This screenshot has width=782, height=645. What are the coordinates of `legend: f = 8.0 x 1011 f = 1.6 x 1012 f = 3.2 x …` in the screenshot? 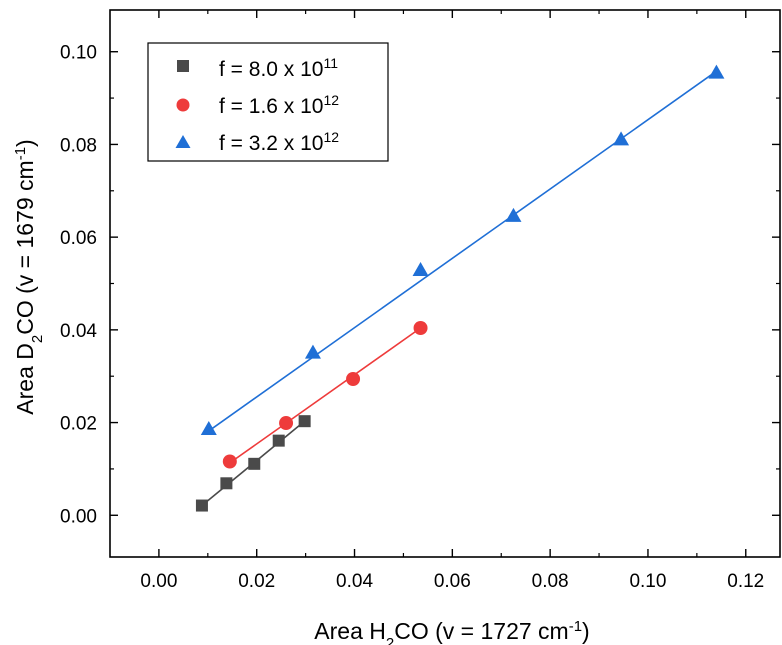 It's located at (268, 102).